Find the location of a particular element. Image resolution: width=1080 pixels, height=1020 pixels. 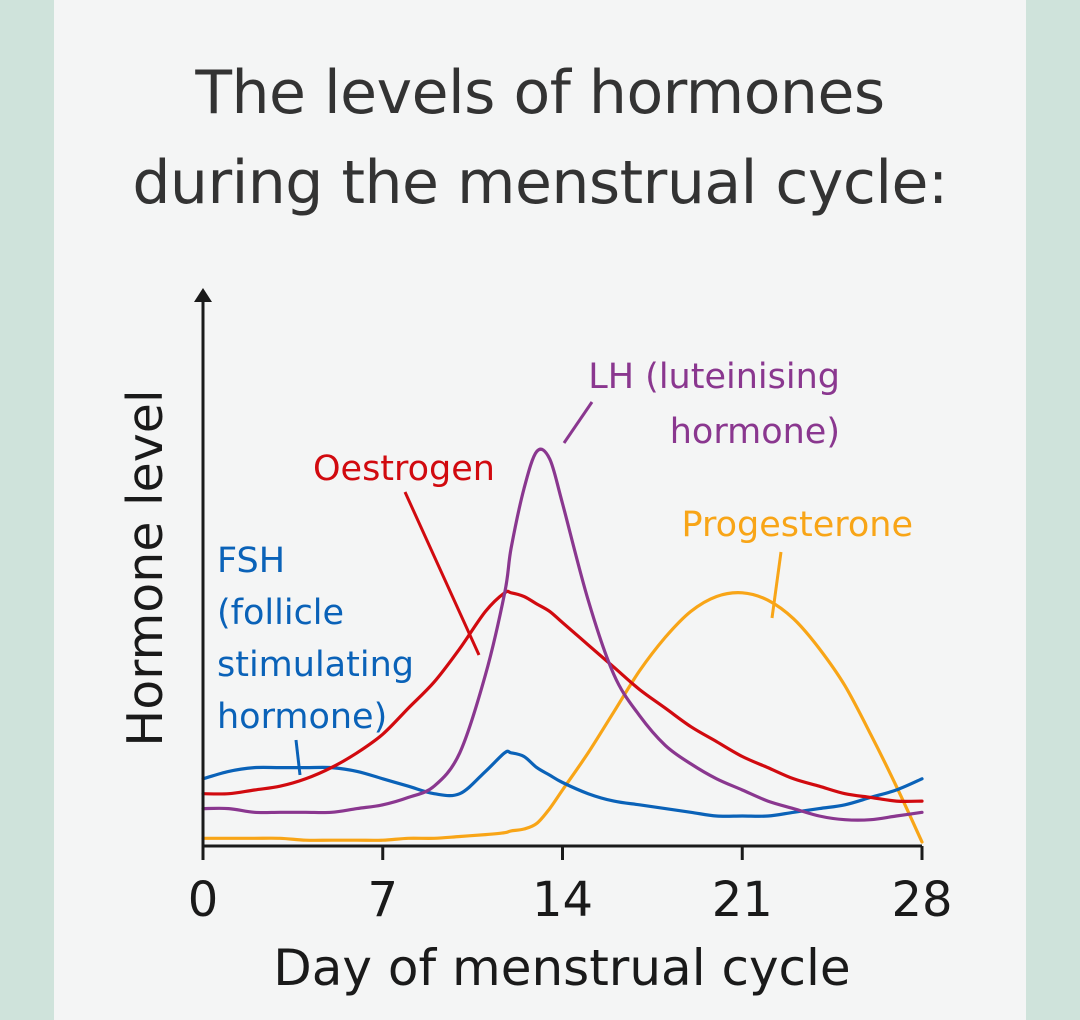

fsh-series-label-line: (follicle is located at coordinates (280, 613).